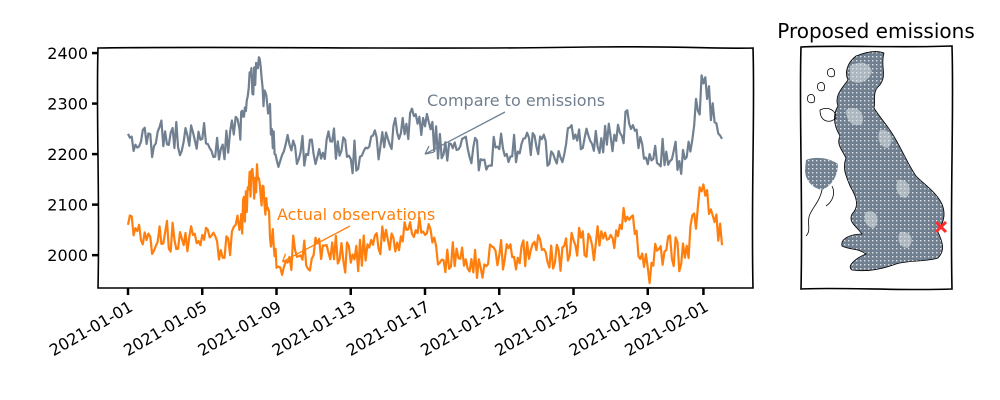  I want to click on emission-source-marker, so click(941, 227).